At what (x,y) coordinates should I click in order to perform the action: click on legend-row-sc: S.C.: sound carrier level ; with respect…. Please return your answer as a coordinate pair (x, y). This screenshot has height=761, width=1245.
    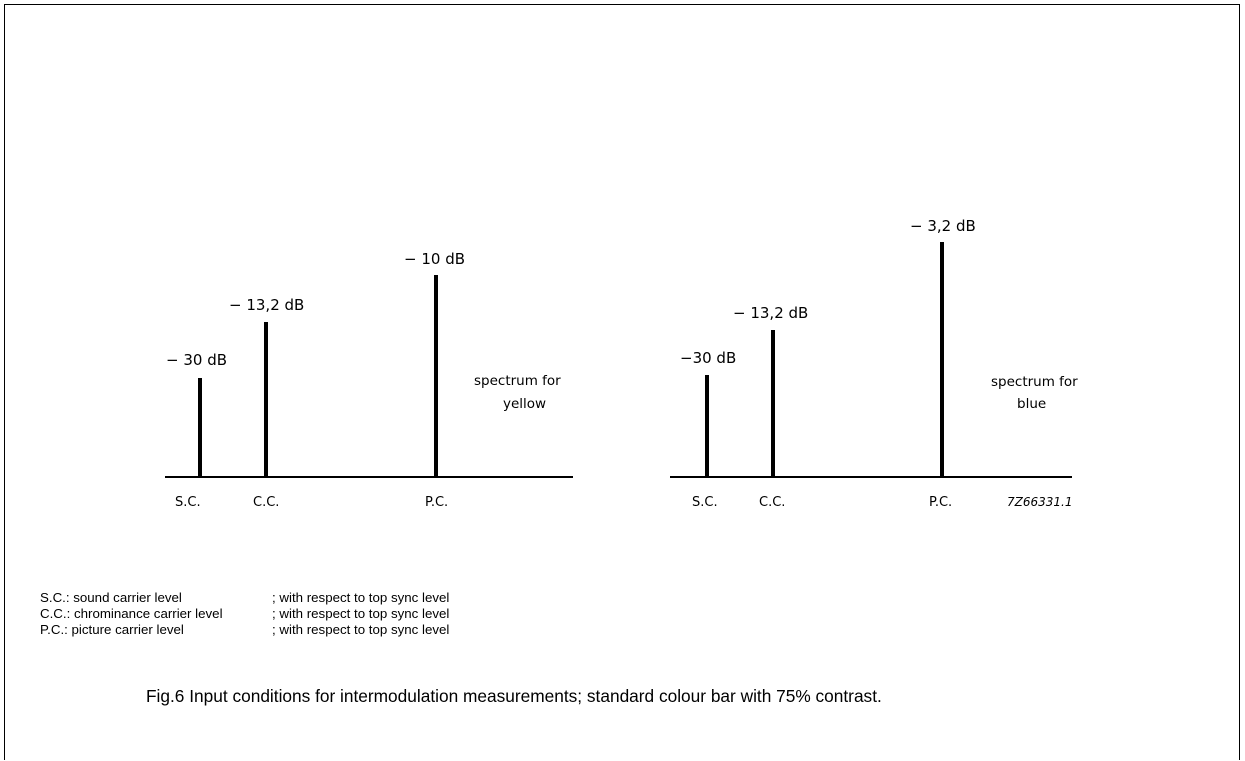
    Looking at the image, I should click on (244, 598).